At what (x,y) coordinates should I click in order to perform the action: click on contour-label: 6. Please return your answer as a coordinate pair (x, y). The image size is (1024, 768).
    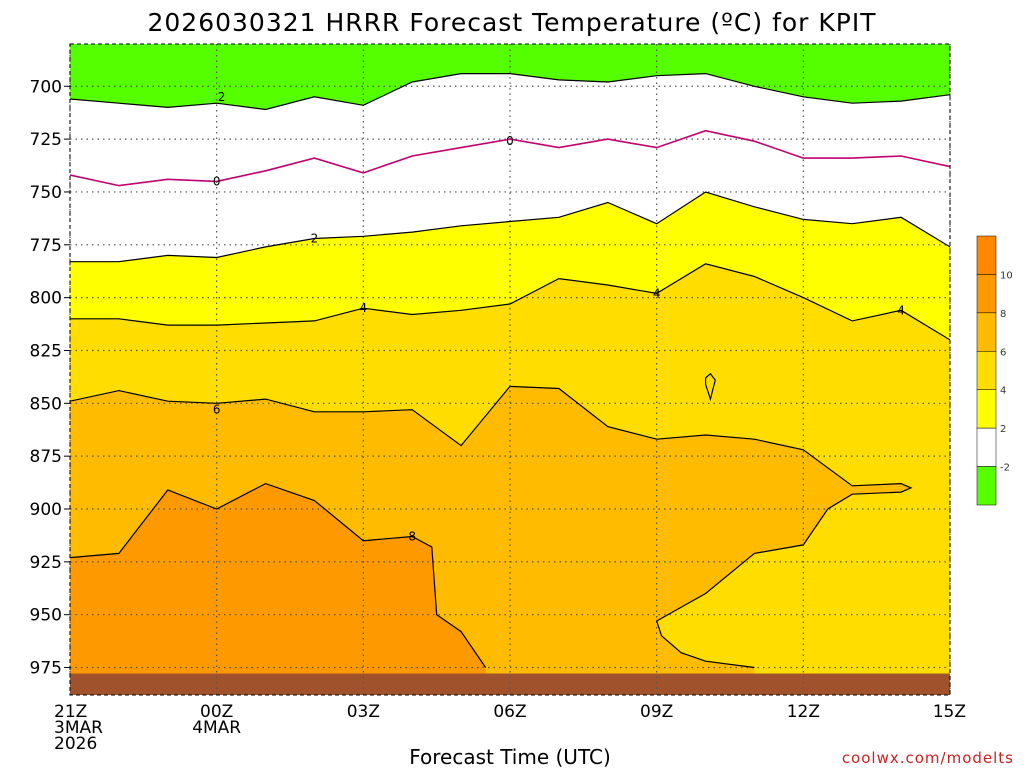
    Looking at the image, I should click on (217, 410).